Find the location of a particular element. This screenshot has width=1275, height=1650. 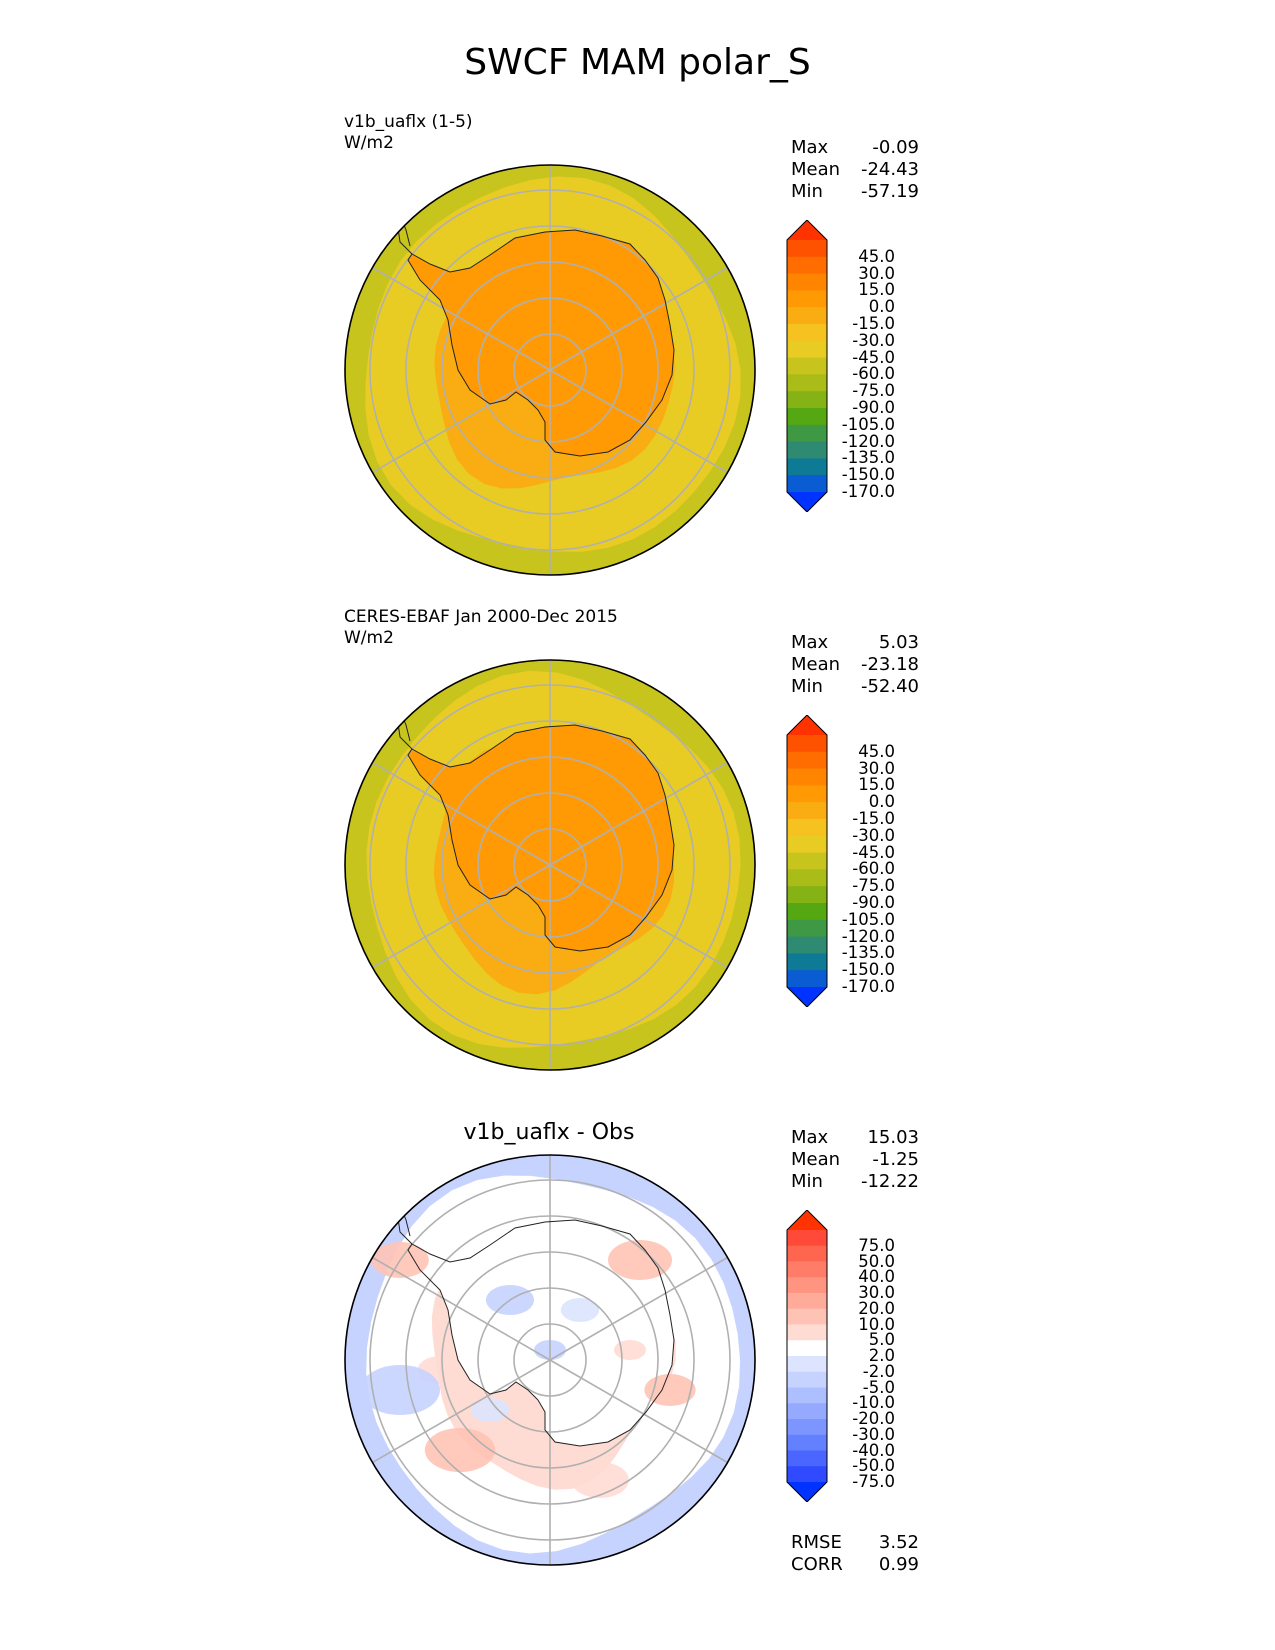

colorbar-tick-label: 15.0 is located at coordinates (876, 290).